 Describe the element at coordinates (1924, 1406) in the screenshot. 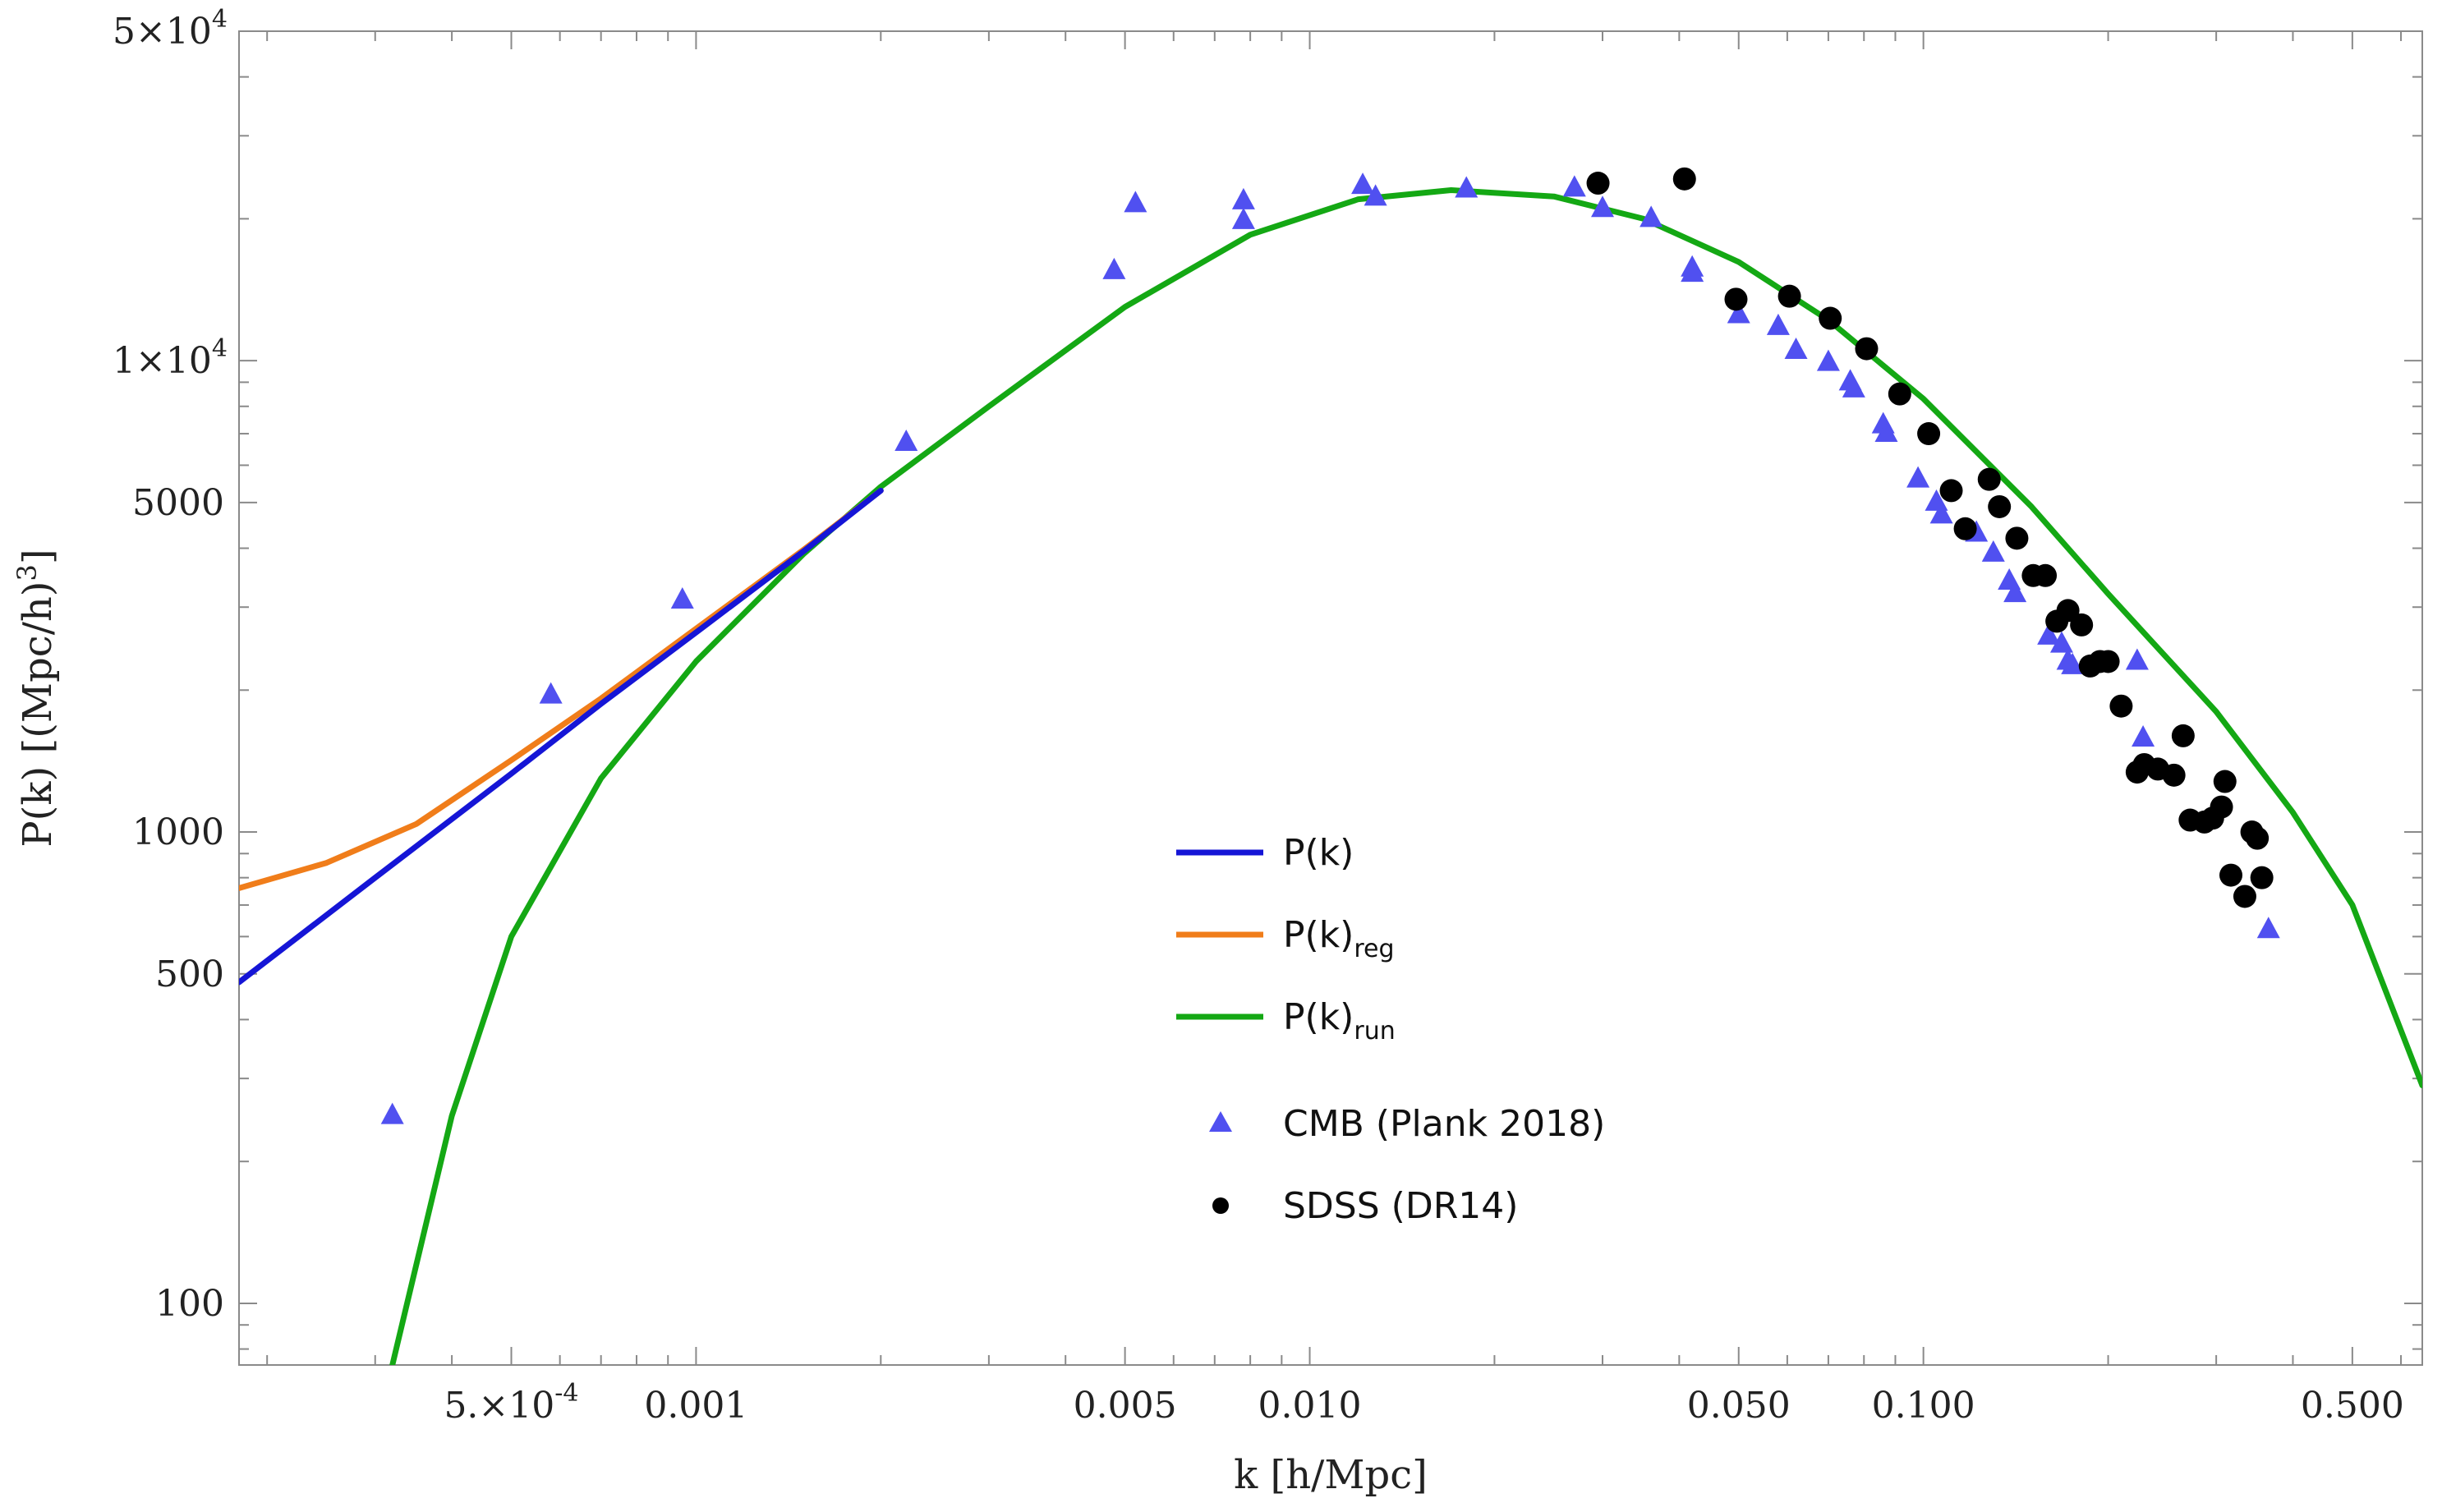

I see `x-tick-label: 0.100` at that location.